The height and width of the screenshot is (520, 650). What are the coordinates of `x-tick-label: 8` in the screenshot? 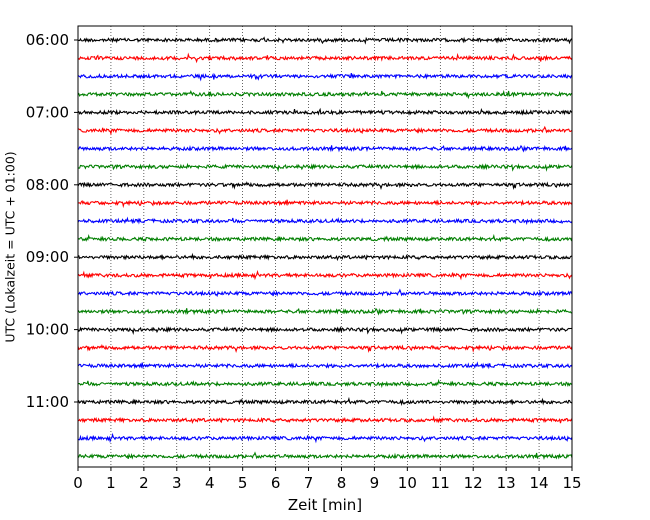 It's located at (342, 483).